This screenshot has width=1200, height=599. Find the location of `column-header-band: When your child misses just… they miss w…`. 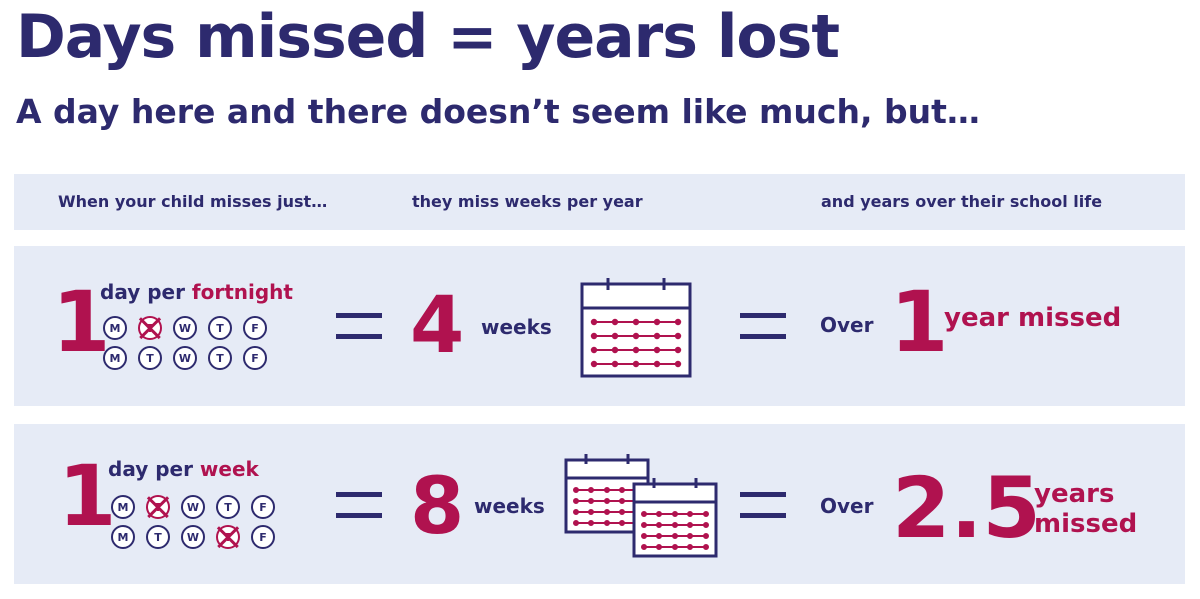

column-header-band: When your child misses just… they miss w… is located at coordinates (599, 202).